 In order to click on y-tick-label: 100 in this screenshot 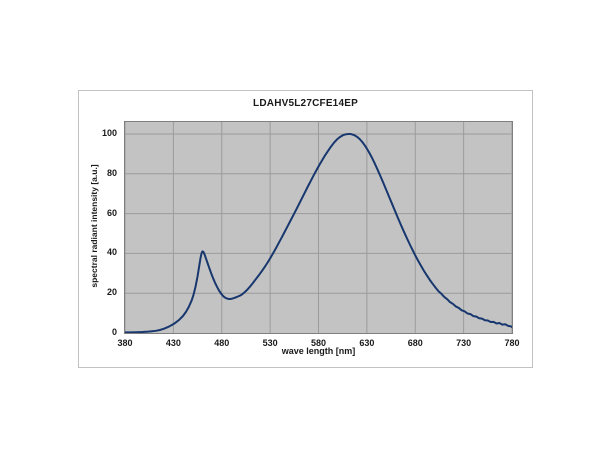, I will do `click(109, 132)`.